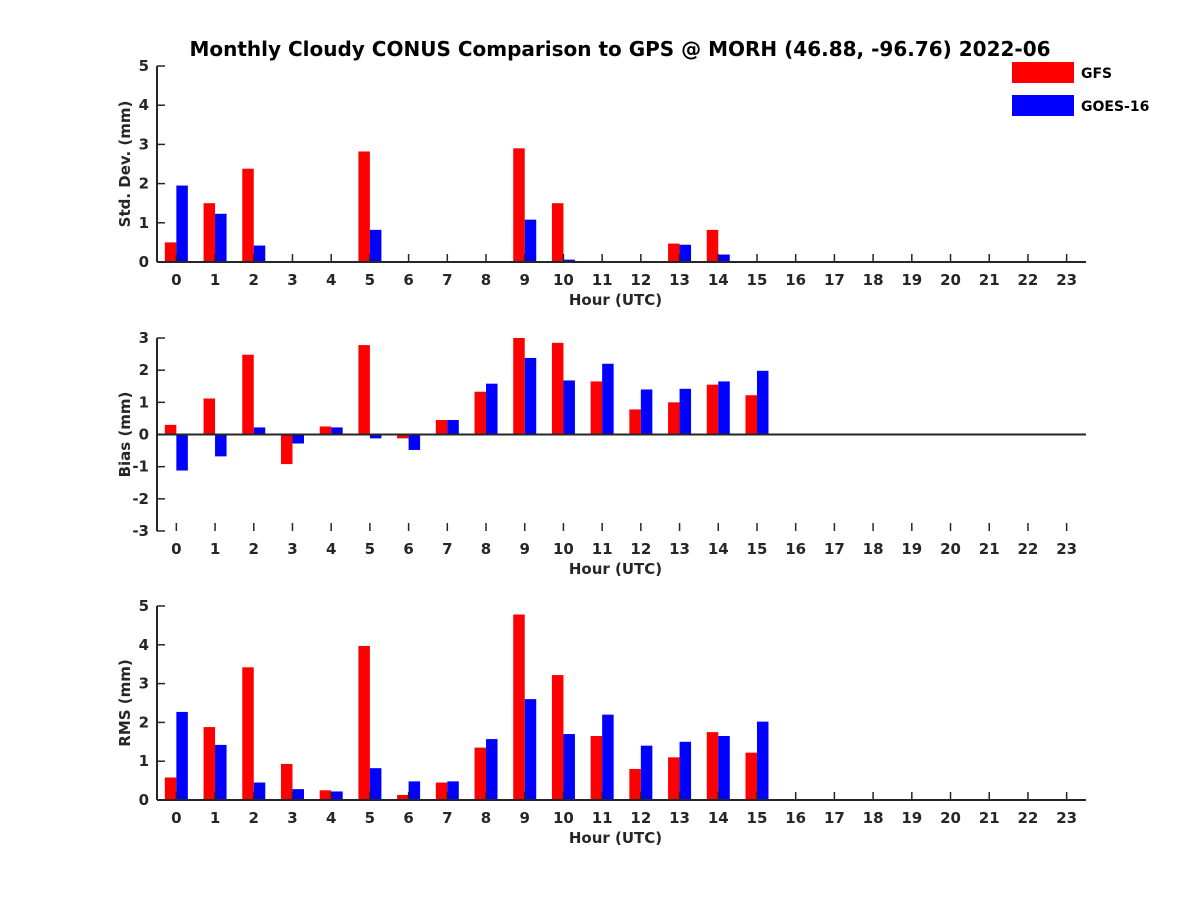  I want to click on bias-x-tick-label: 5, so click(370, 549).